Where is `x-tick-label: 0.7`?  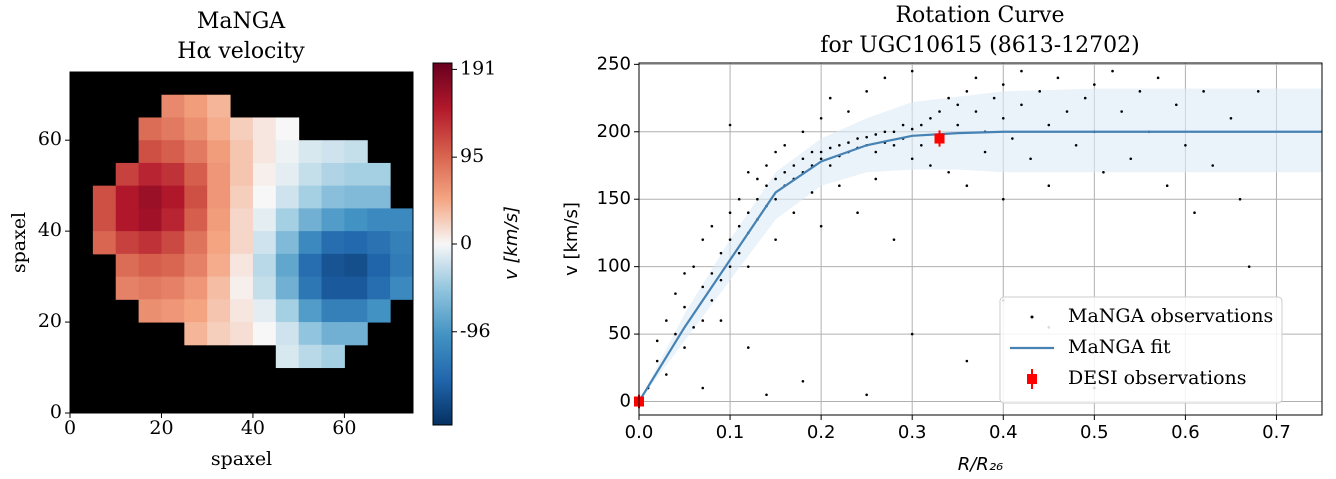 x-tick-label: 0.7 is located at coordinates (1276, 432).